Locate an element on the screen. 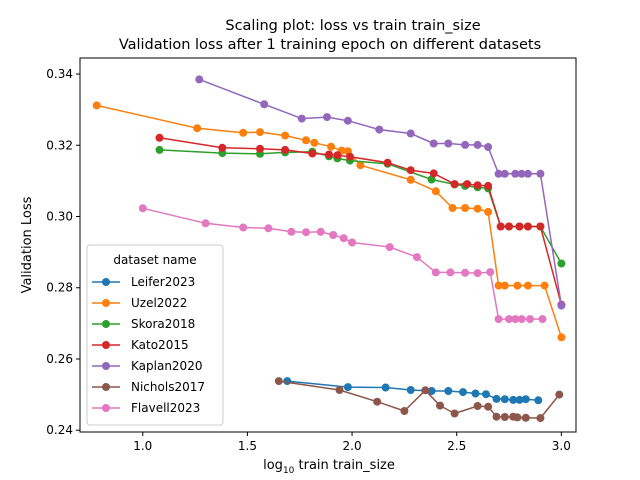 This screenshot has height=480, width=640. chart-title: Scaling plot: loss vs train train_size is located at coordinates (352, 26).